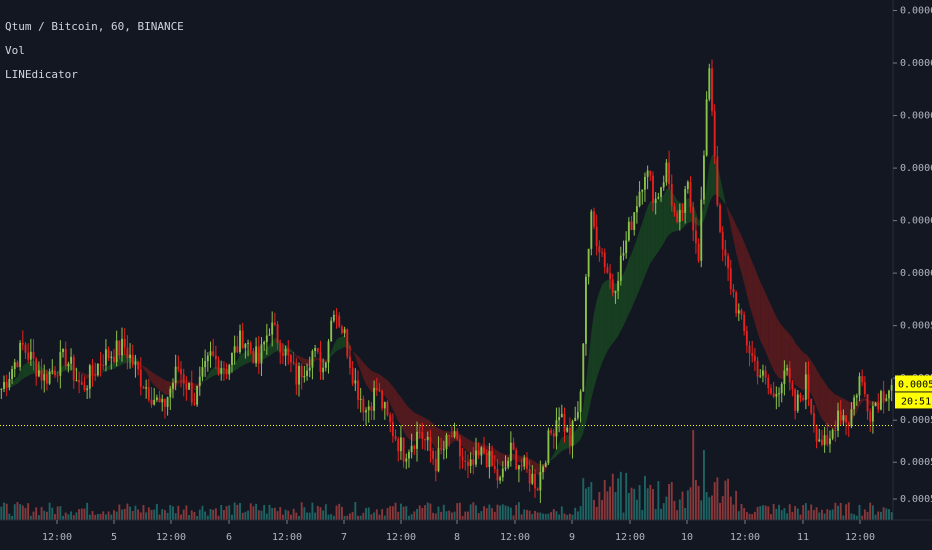  Describe the element at coordinates (916, 11) in the screenshot. I see `price-tick-label: 0.000650` at that location.